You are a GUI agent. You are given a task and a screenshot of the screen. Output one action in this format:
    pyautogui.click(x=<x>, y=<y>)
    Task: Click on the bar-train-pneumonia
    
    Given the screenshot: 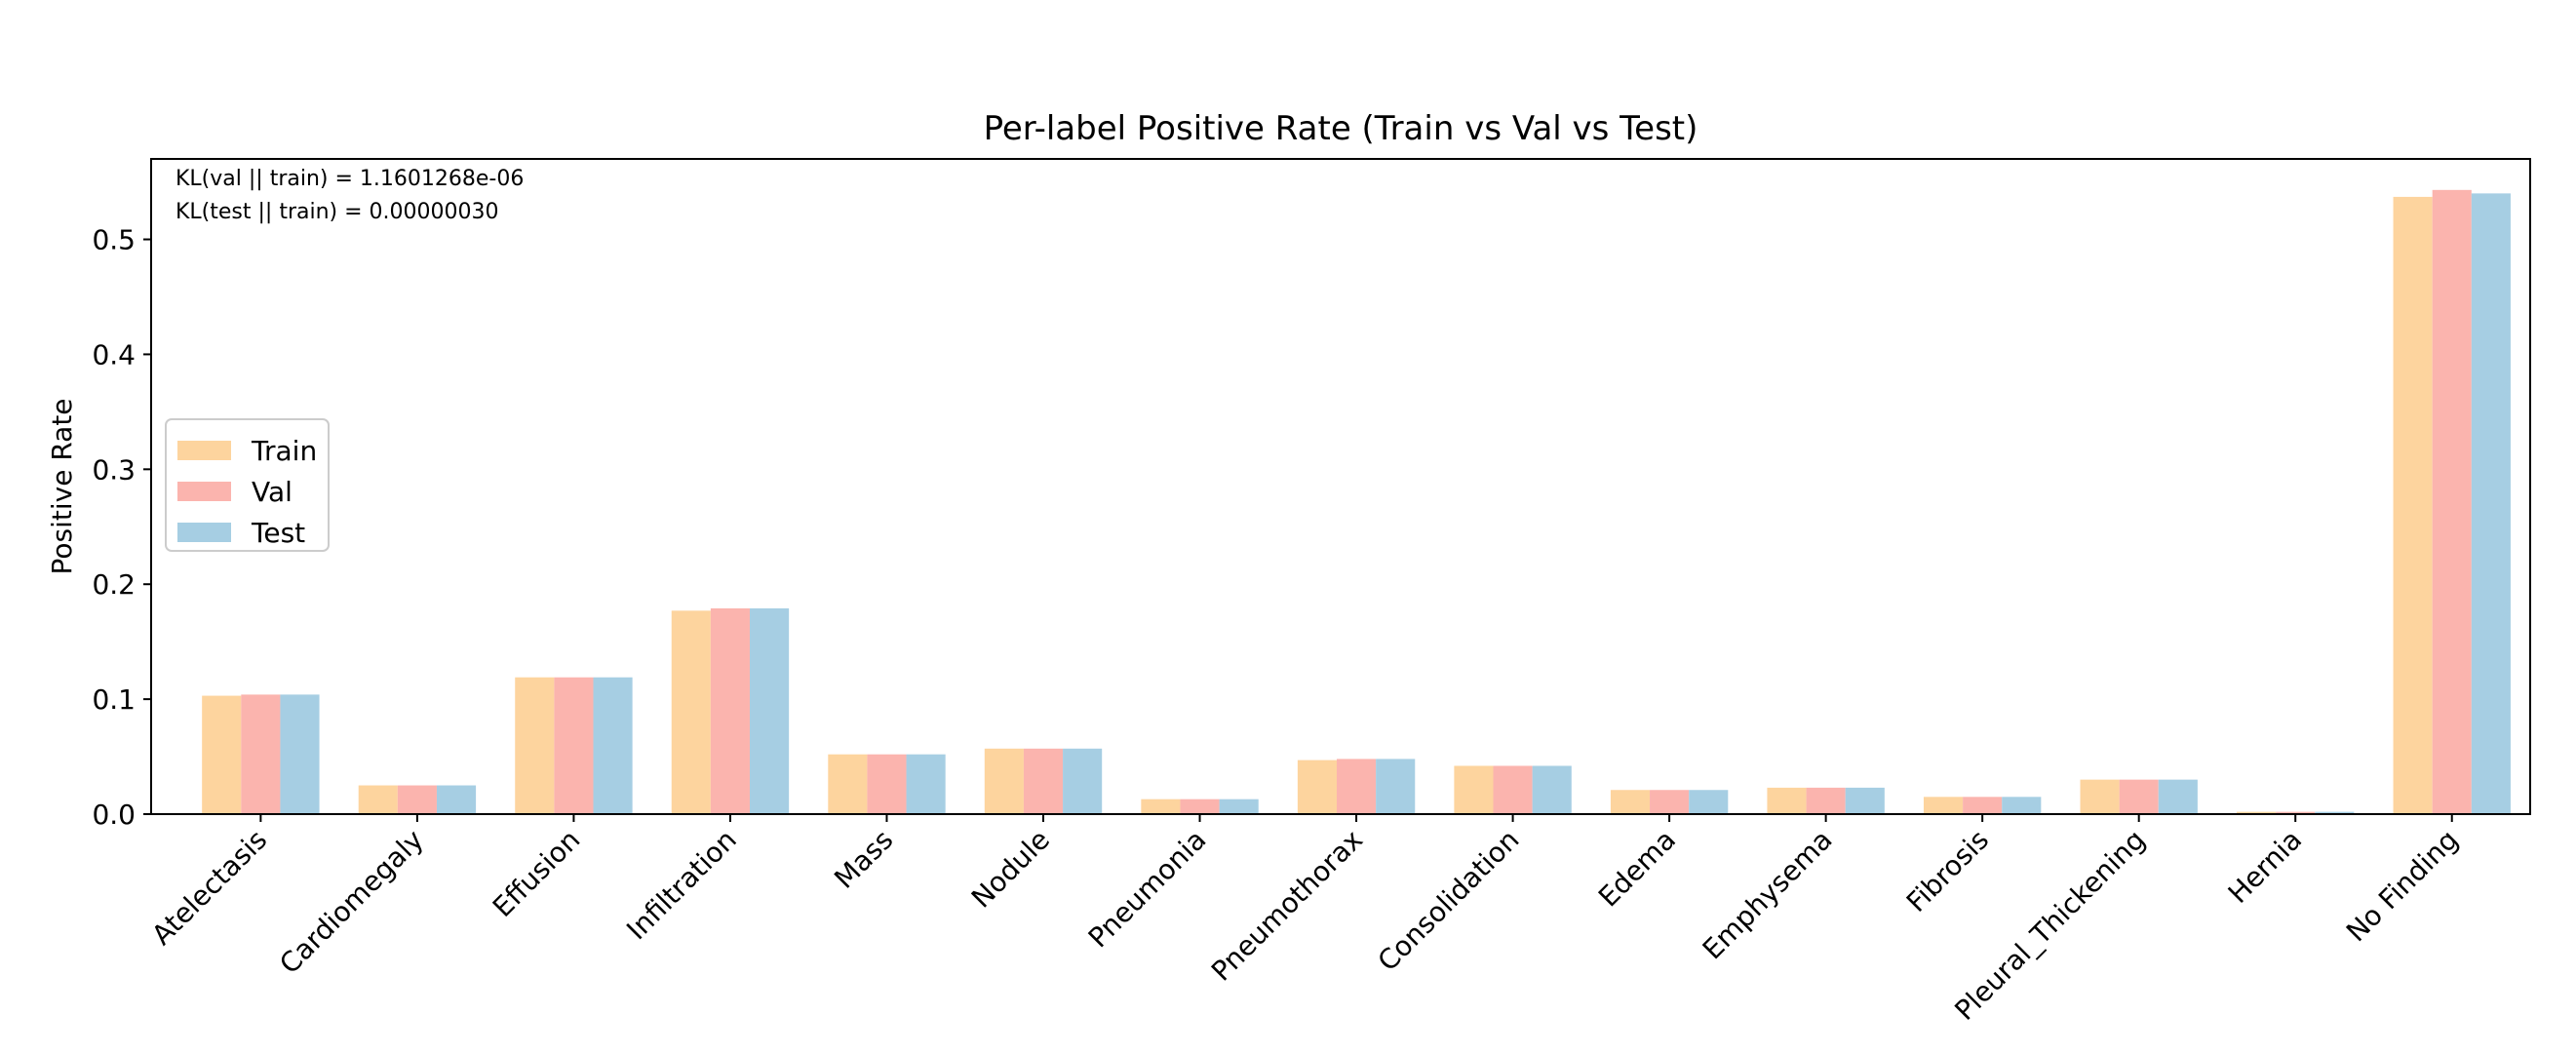 What is the action you would take?
    pyautogui.click(x=1161, y=806)
    